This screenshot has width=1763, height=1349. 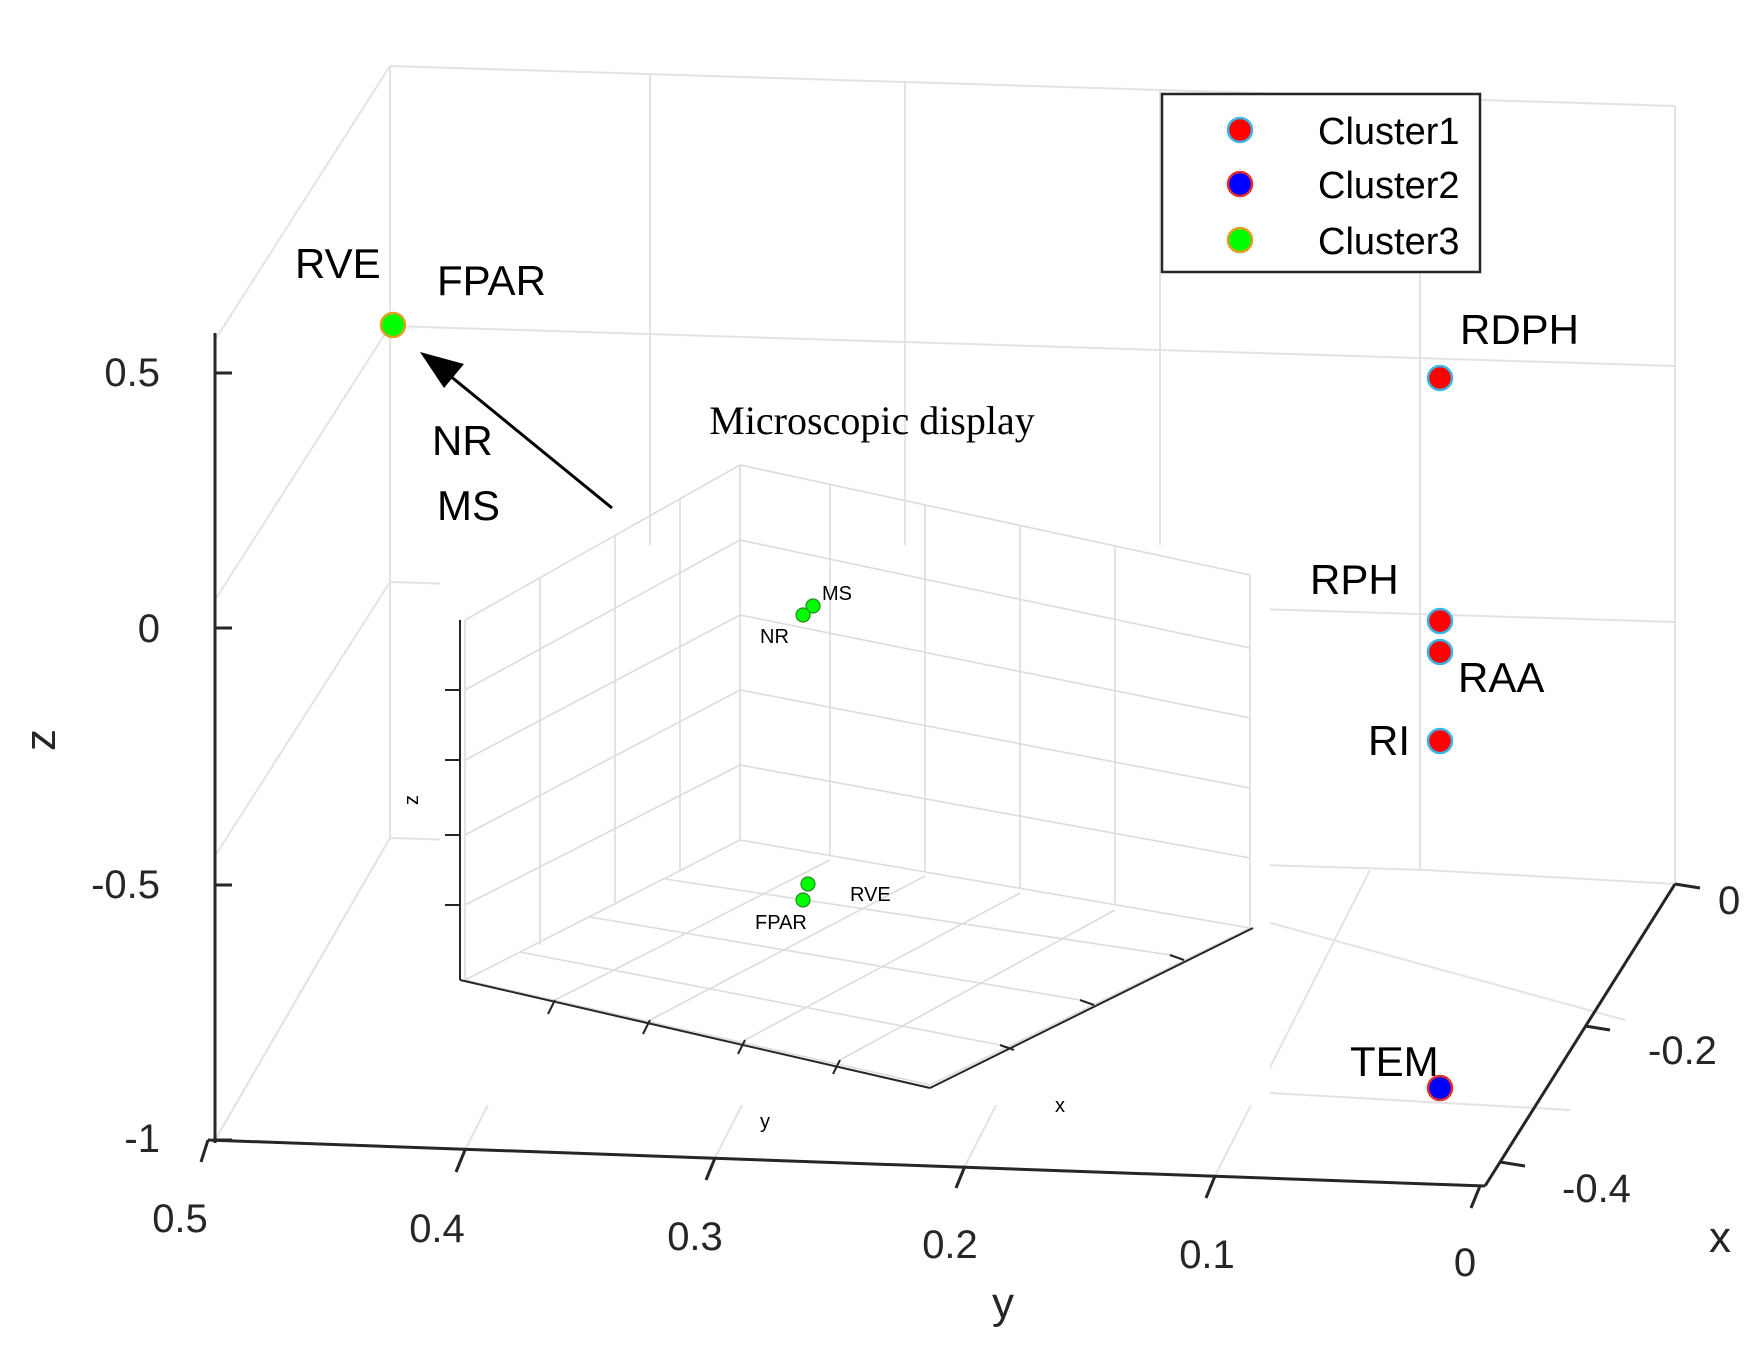 What do you see at coordinates (1003, 1303) in the screenshot?
I see `y-axis-label: y` at bounding box center [1003, 1303].